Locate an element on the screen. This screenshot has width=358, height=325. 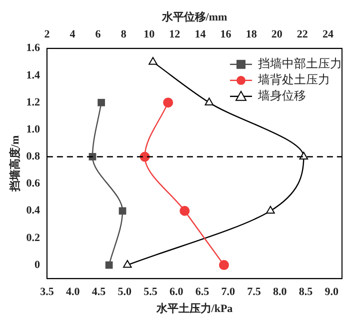
x-tick-label: 4.0 is located at coordinates (73, 292).